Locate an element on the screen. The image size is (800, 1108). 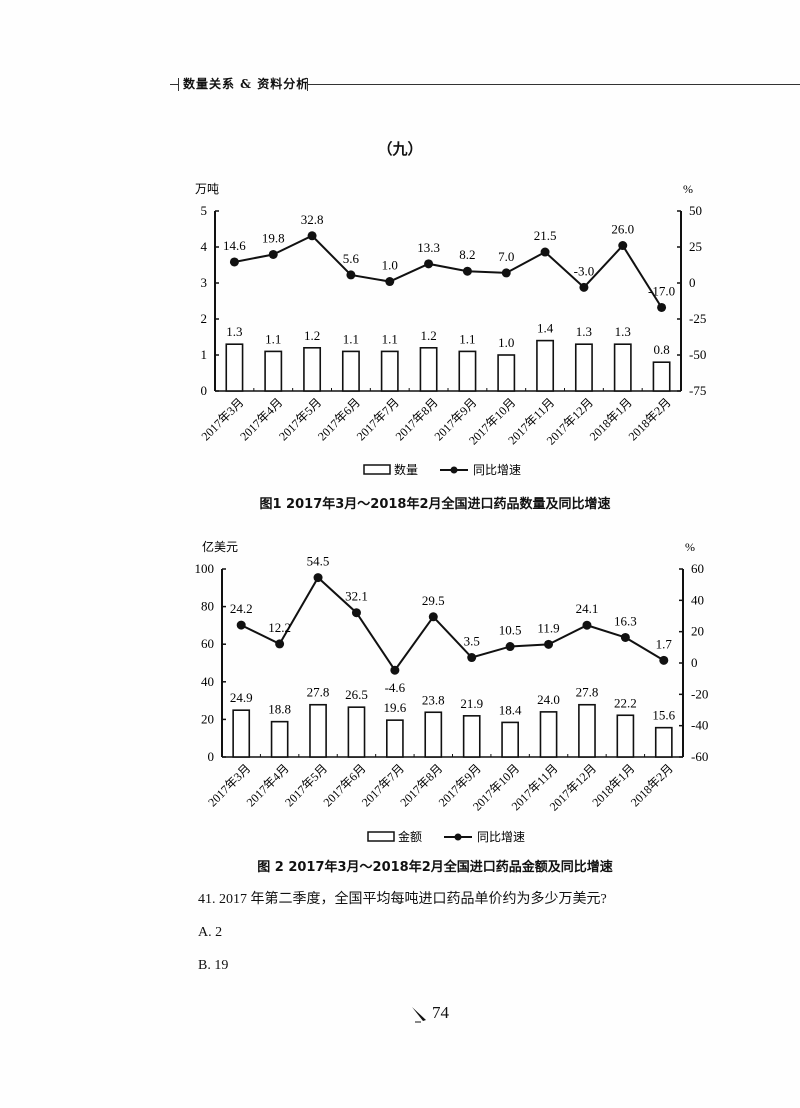
svg-text: 25 is located at coordinates (695, 246).